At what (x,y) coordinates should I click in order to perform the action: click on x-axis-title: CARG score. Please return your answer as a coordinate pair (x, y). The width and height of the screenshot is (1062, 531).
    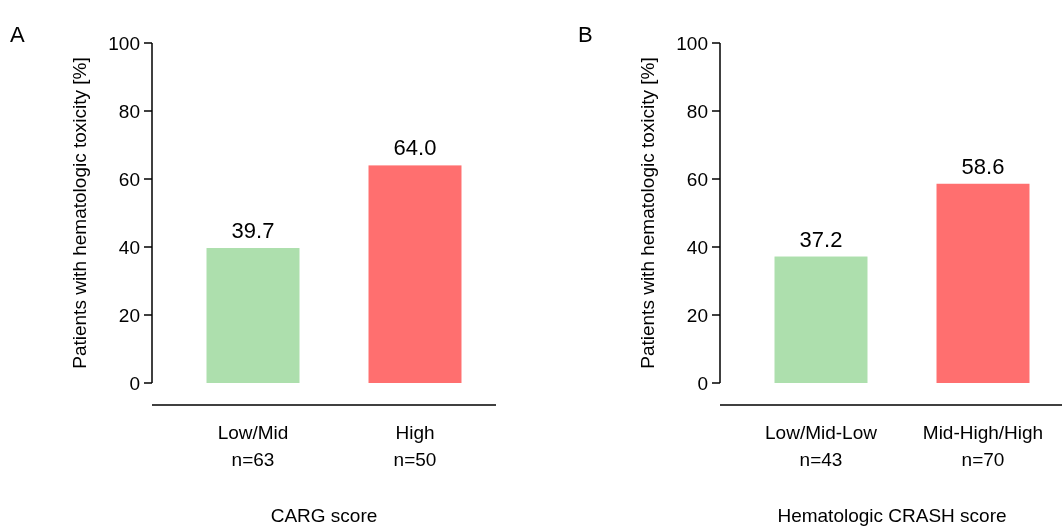
    Looking at the image, I should click on (324, 515).